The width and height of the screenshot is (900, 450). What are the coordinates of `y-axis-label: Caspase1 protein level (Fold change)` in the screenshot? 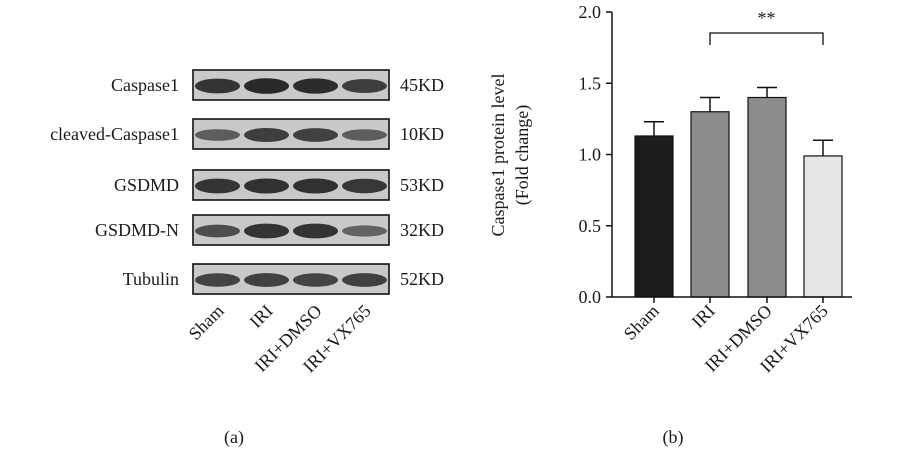 It's located at (510, 155).